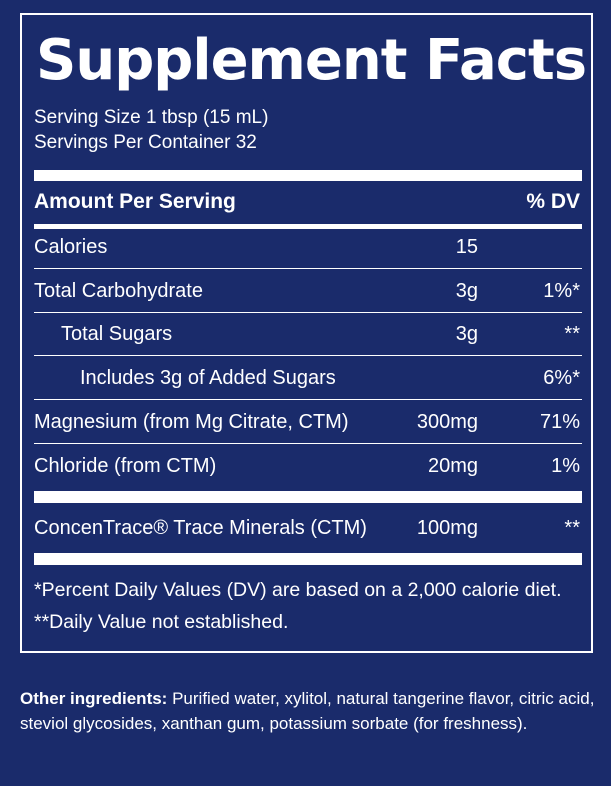 The image size is (611, 786). What do you see at coordinates (135, 201) in the screenshot?
I see `amount-per-serving-label: Amount Per Serving` at bounding box center [135, 201].